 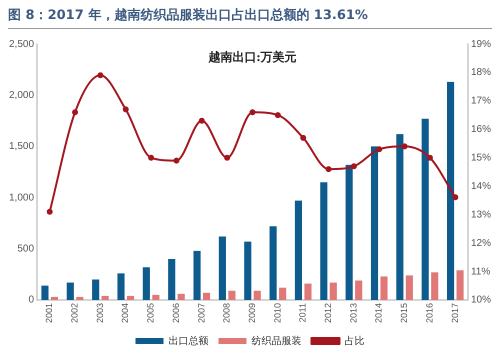 I want to click on y2-tick-label: 10%, so click(x=481, y=300).